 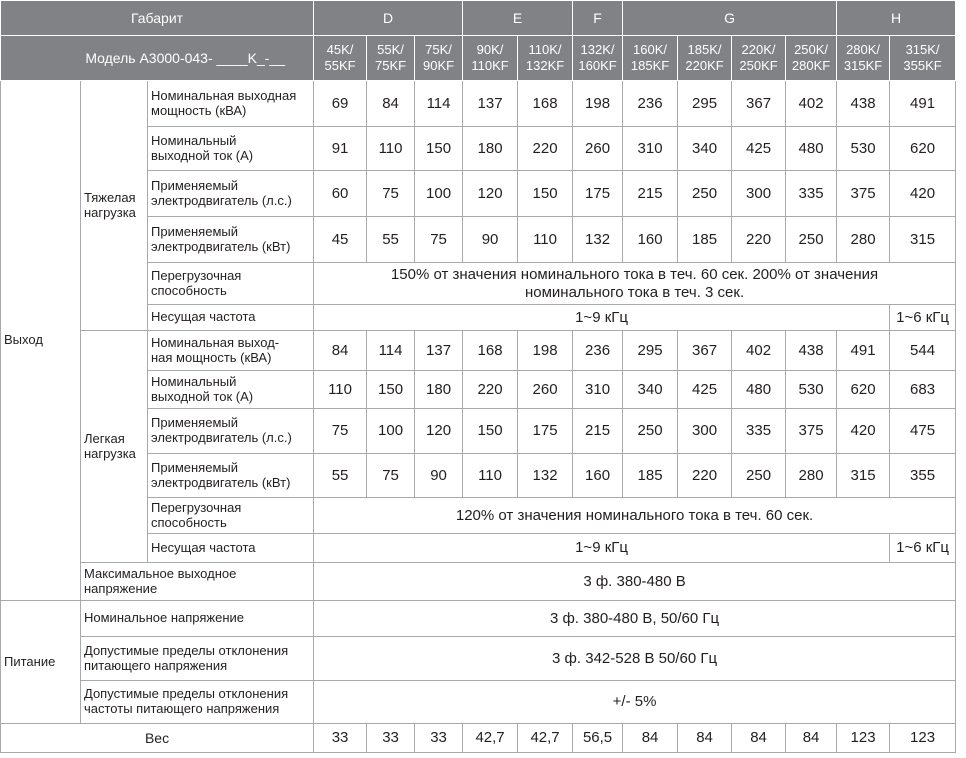 What do you see at coordinates (230, 515) in the screenshot?
I see `param-label: Перегрузочная способность` at bounding box center [230, 515].